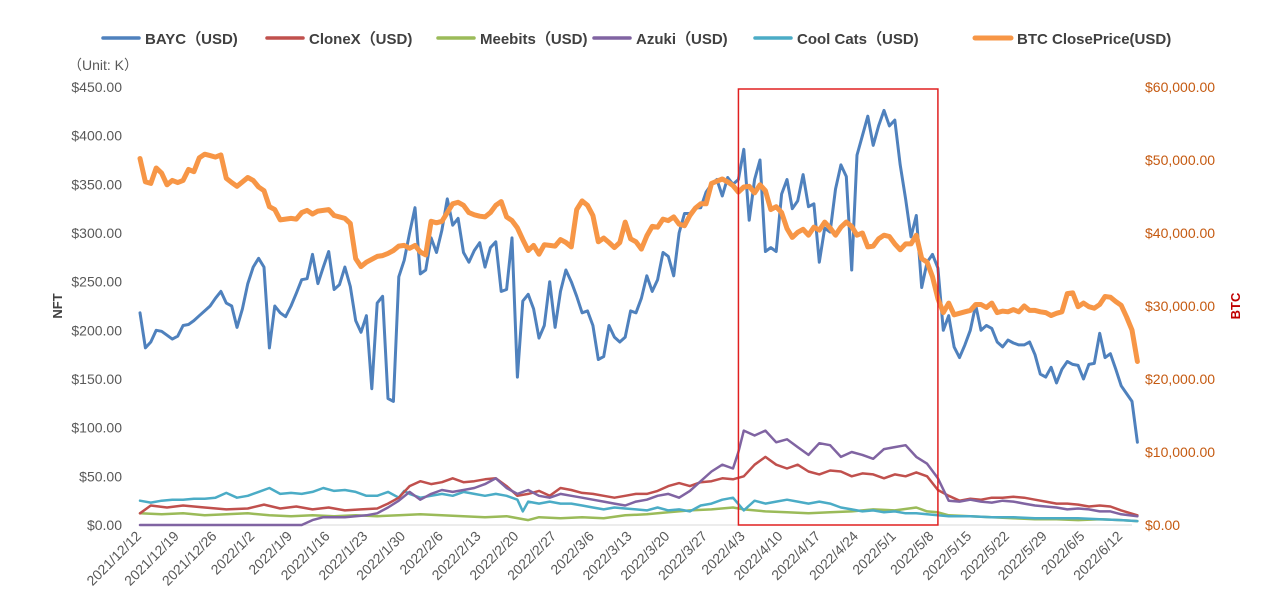  Describe the element at coordinates (1180, 379) in the screenshot. I see `y2-tick-label: $20,000.00` at that location.